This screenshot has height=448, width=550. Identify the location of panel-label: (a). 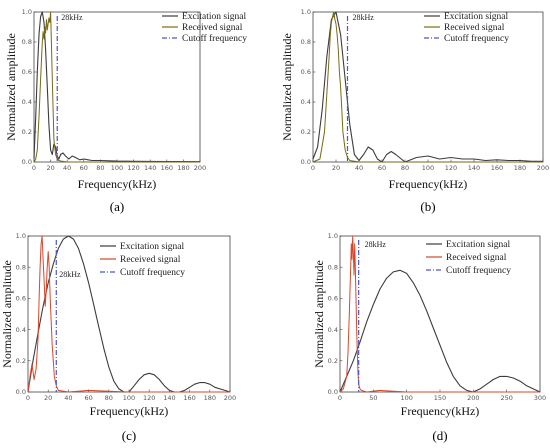
(117, 206).